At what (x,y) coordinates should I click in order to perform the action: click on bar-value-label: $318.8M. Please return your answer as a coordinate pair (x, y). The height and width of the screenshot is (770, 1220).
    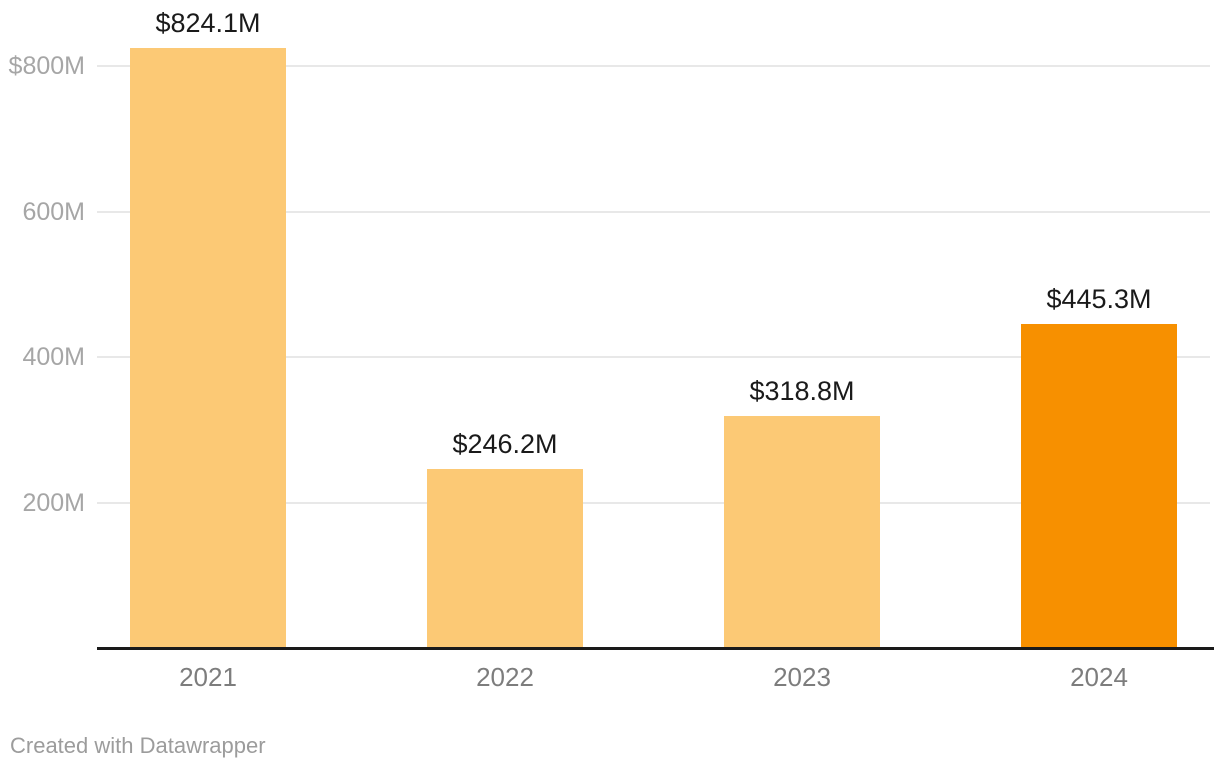
    Looking at the image, I should click on (802, 391).